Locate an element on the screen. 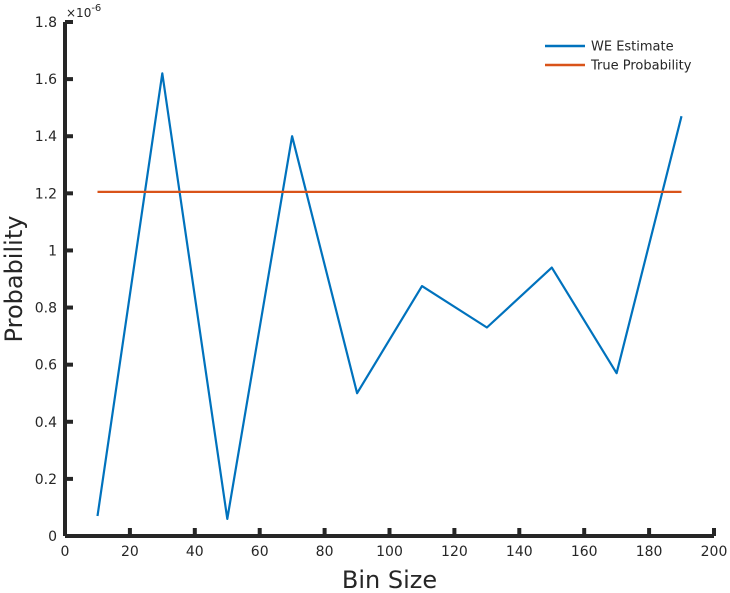  x-tick-label: 20 is located at coordinates (130, 552).